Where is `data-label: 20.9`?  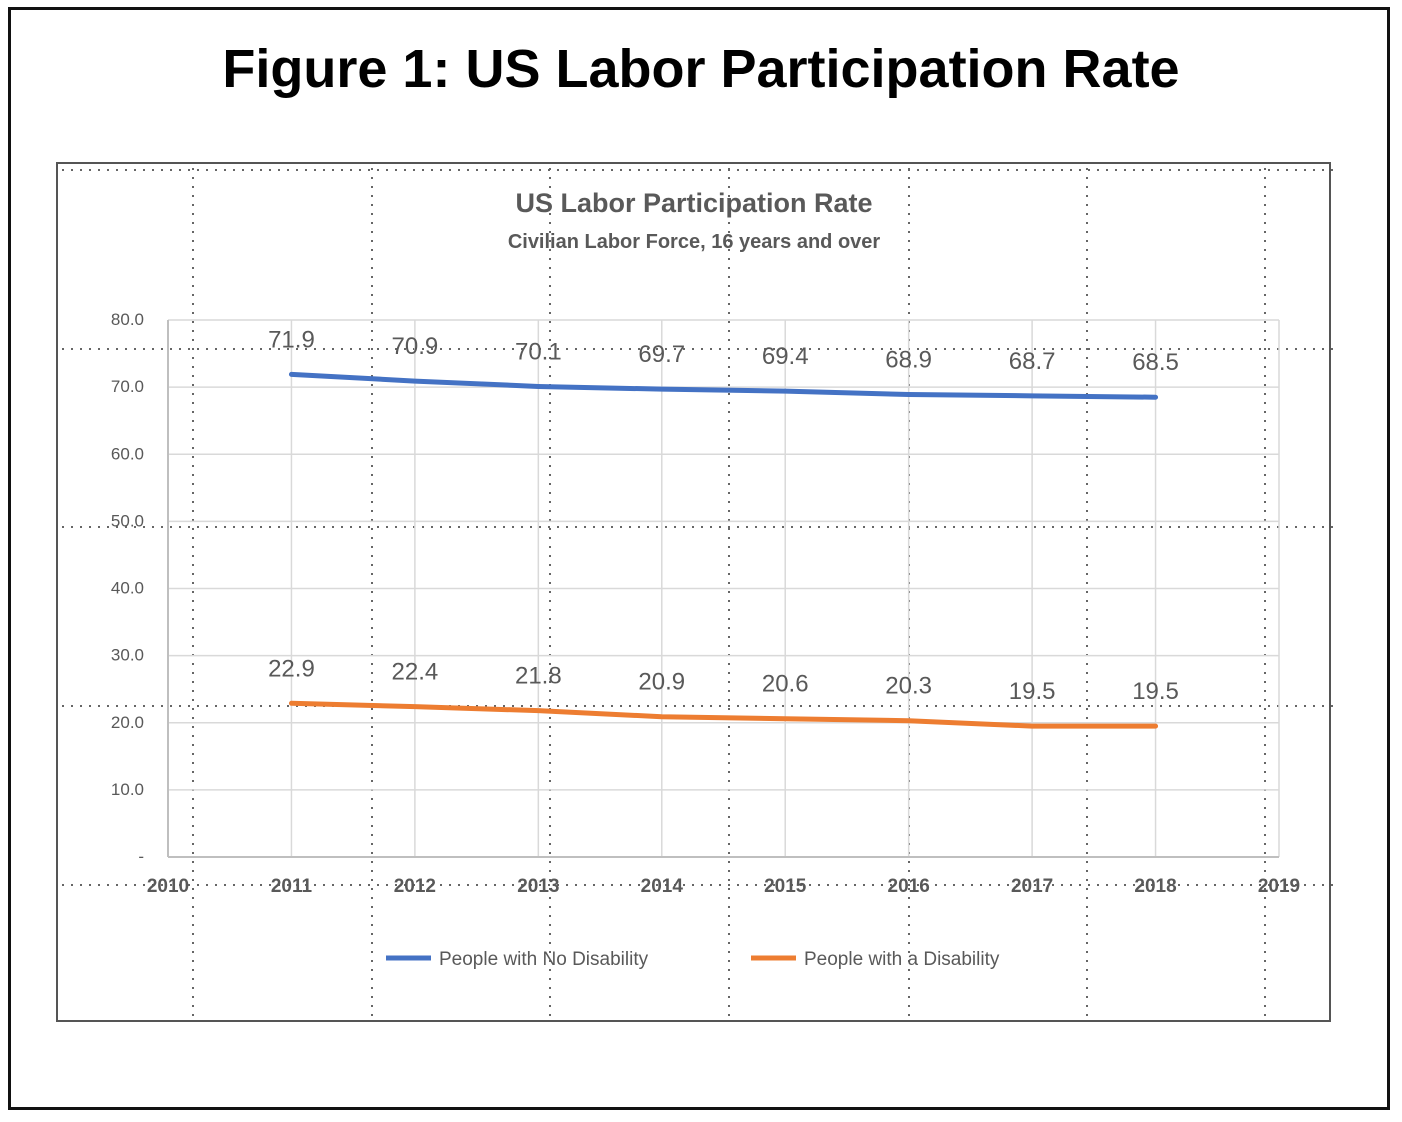 data-label: 20.9 is located at coordinates (661, 682).